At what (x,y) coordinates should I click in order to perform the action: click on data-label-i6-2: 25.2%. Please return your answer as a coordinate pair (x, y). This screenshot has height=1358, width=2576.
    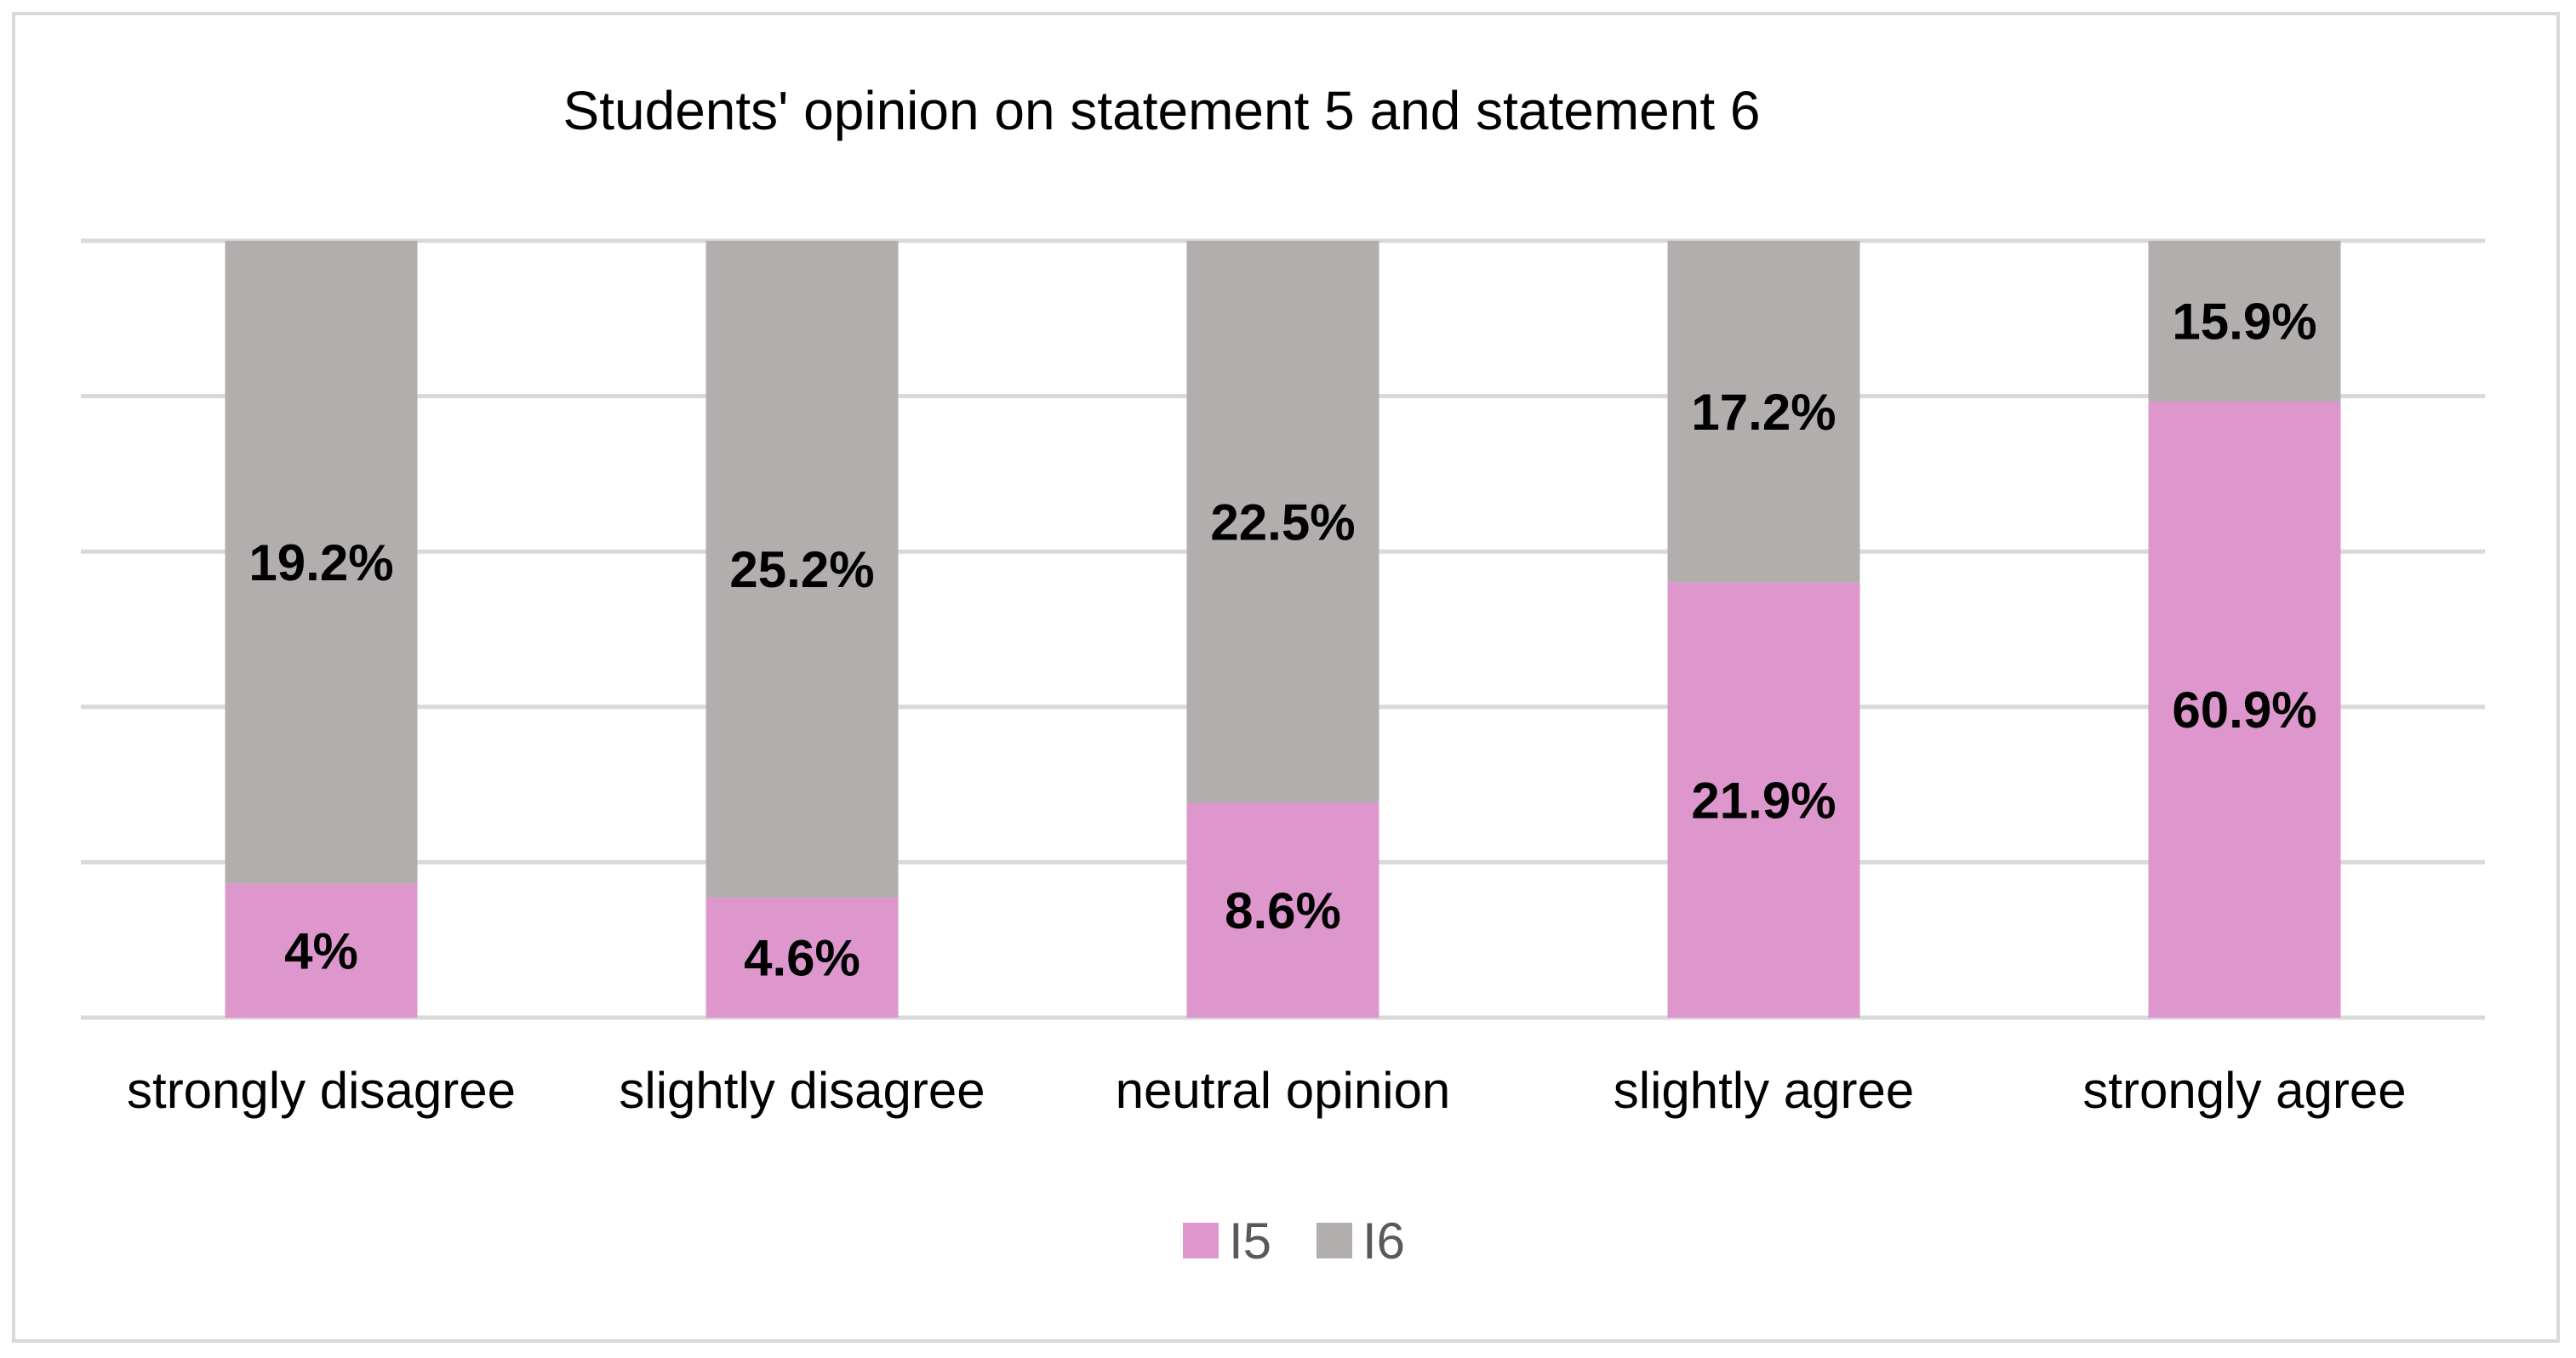
    Looking at the image, I should click on (801, 569).